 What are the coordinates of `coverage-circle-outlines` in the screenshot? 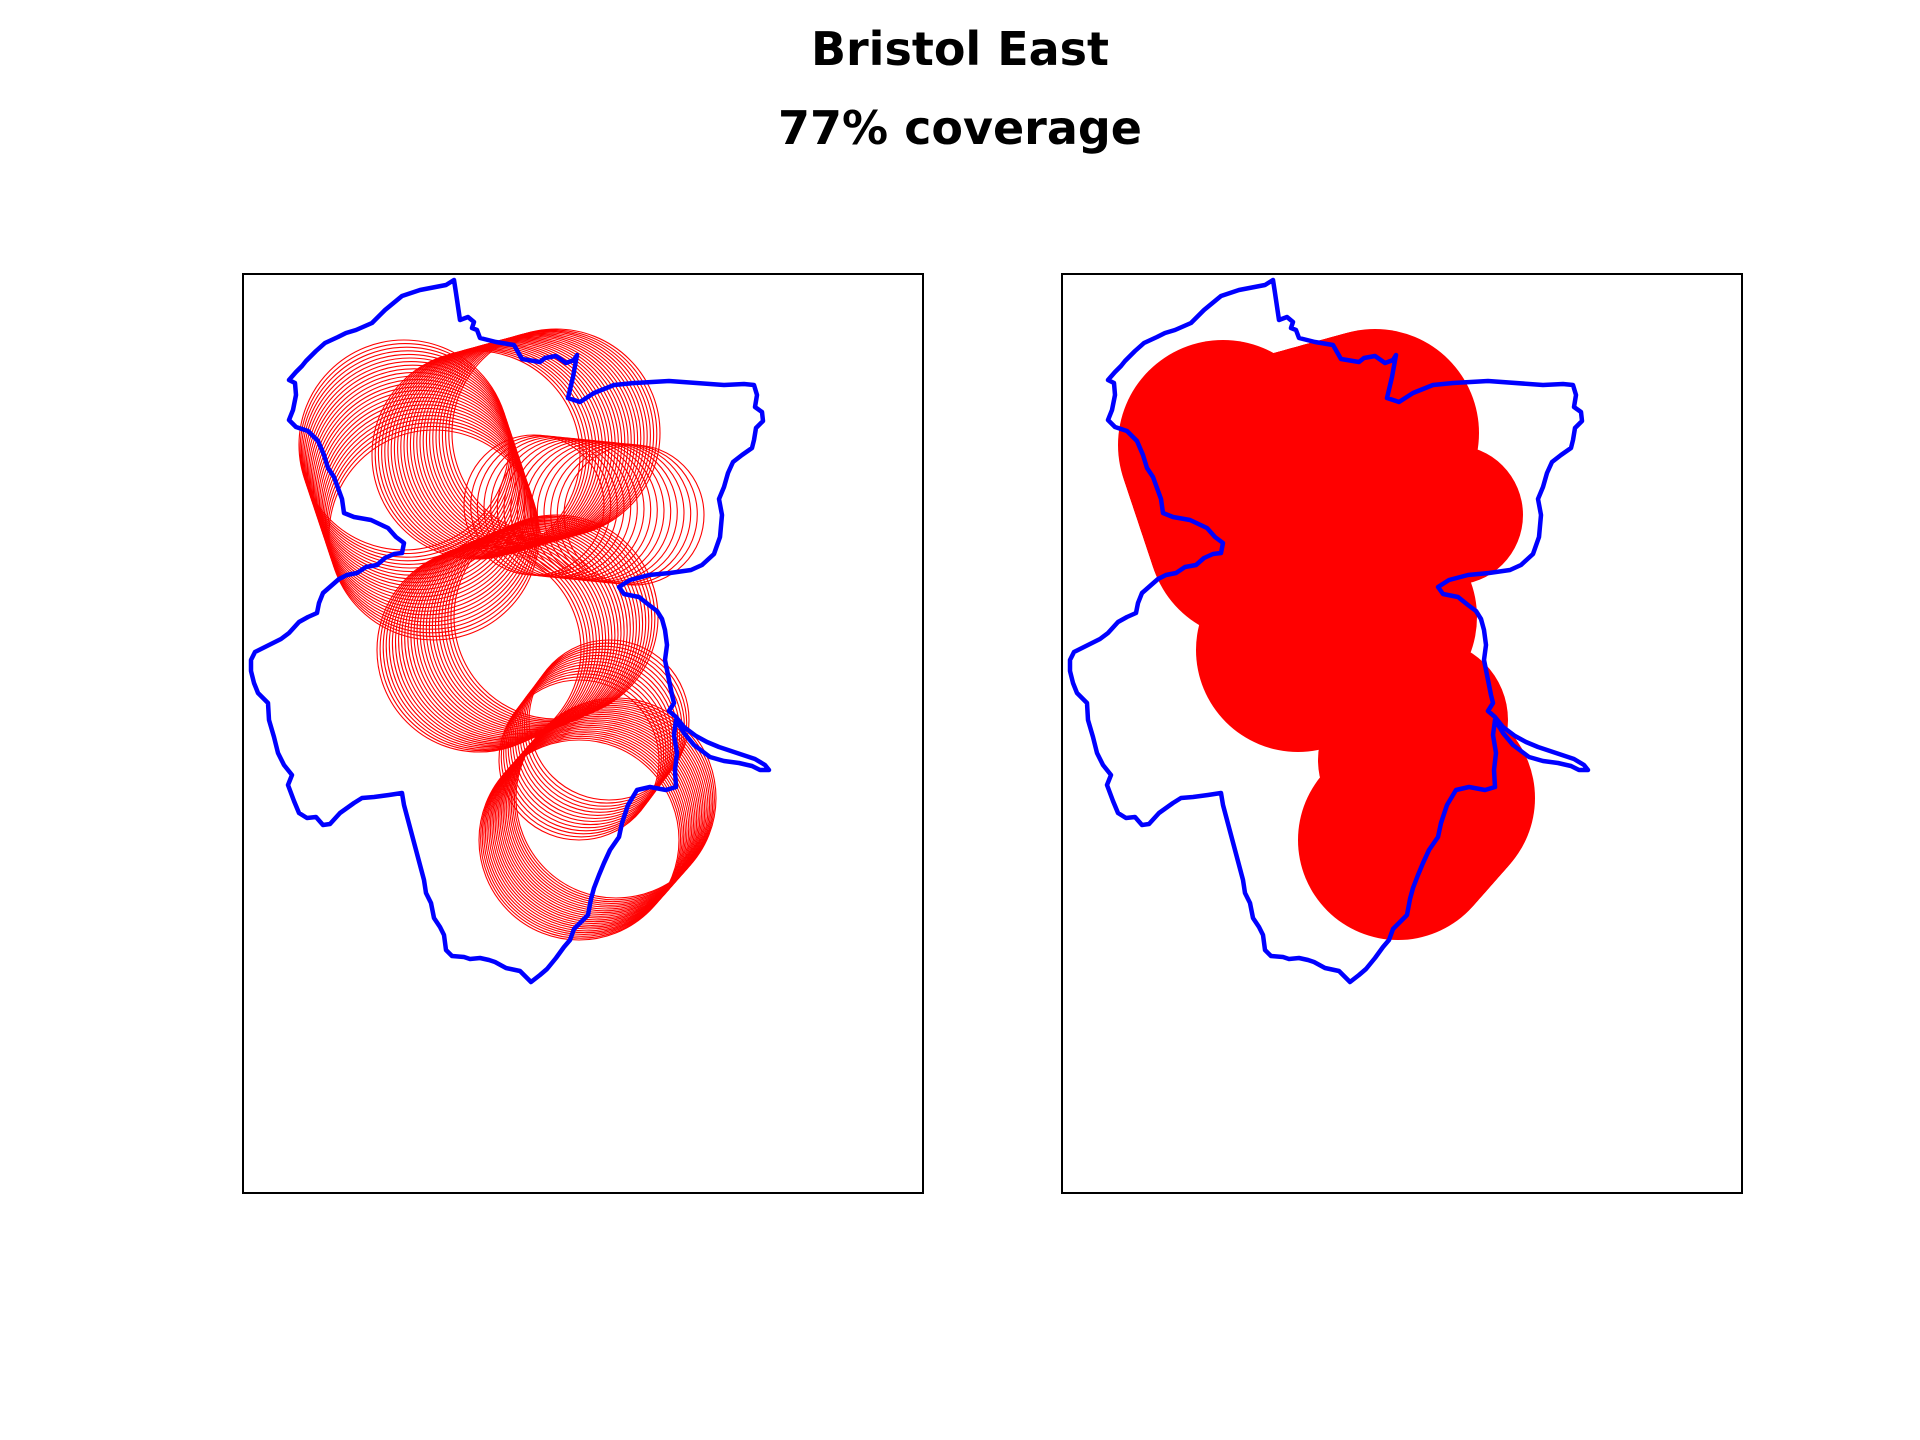 It's located at (507, 634).